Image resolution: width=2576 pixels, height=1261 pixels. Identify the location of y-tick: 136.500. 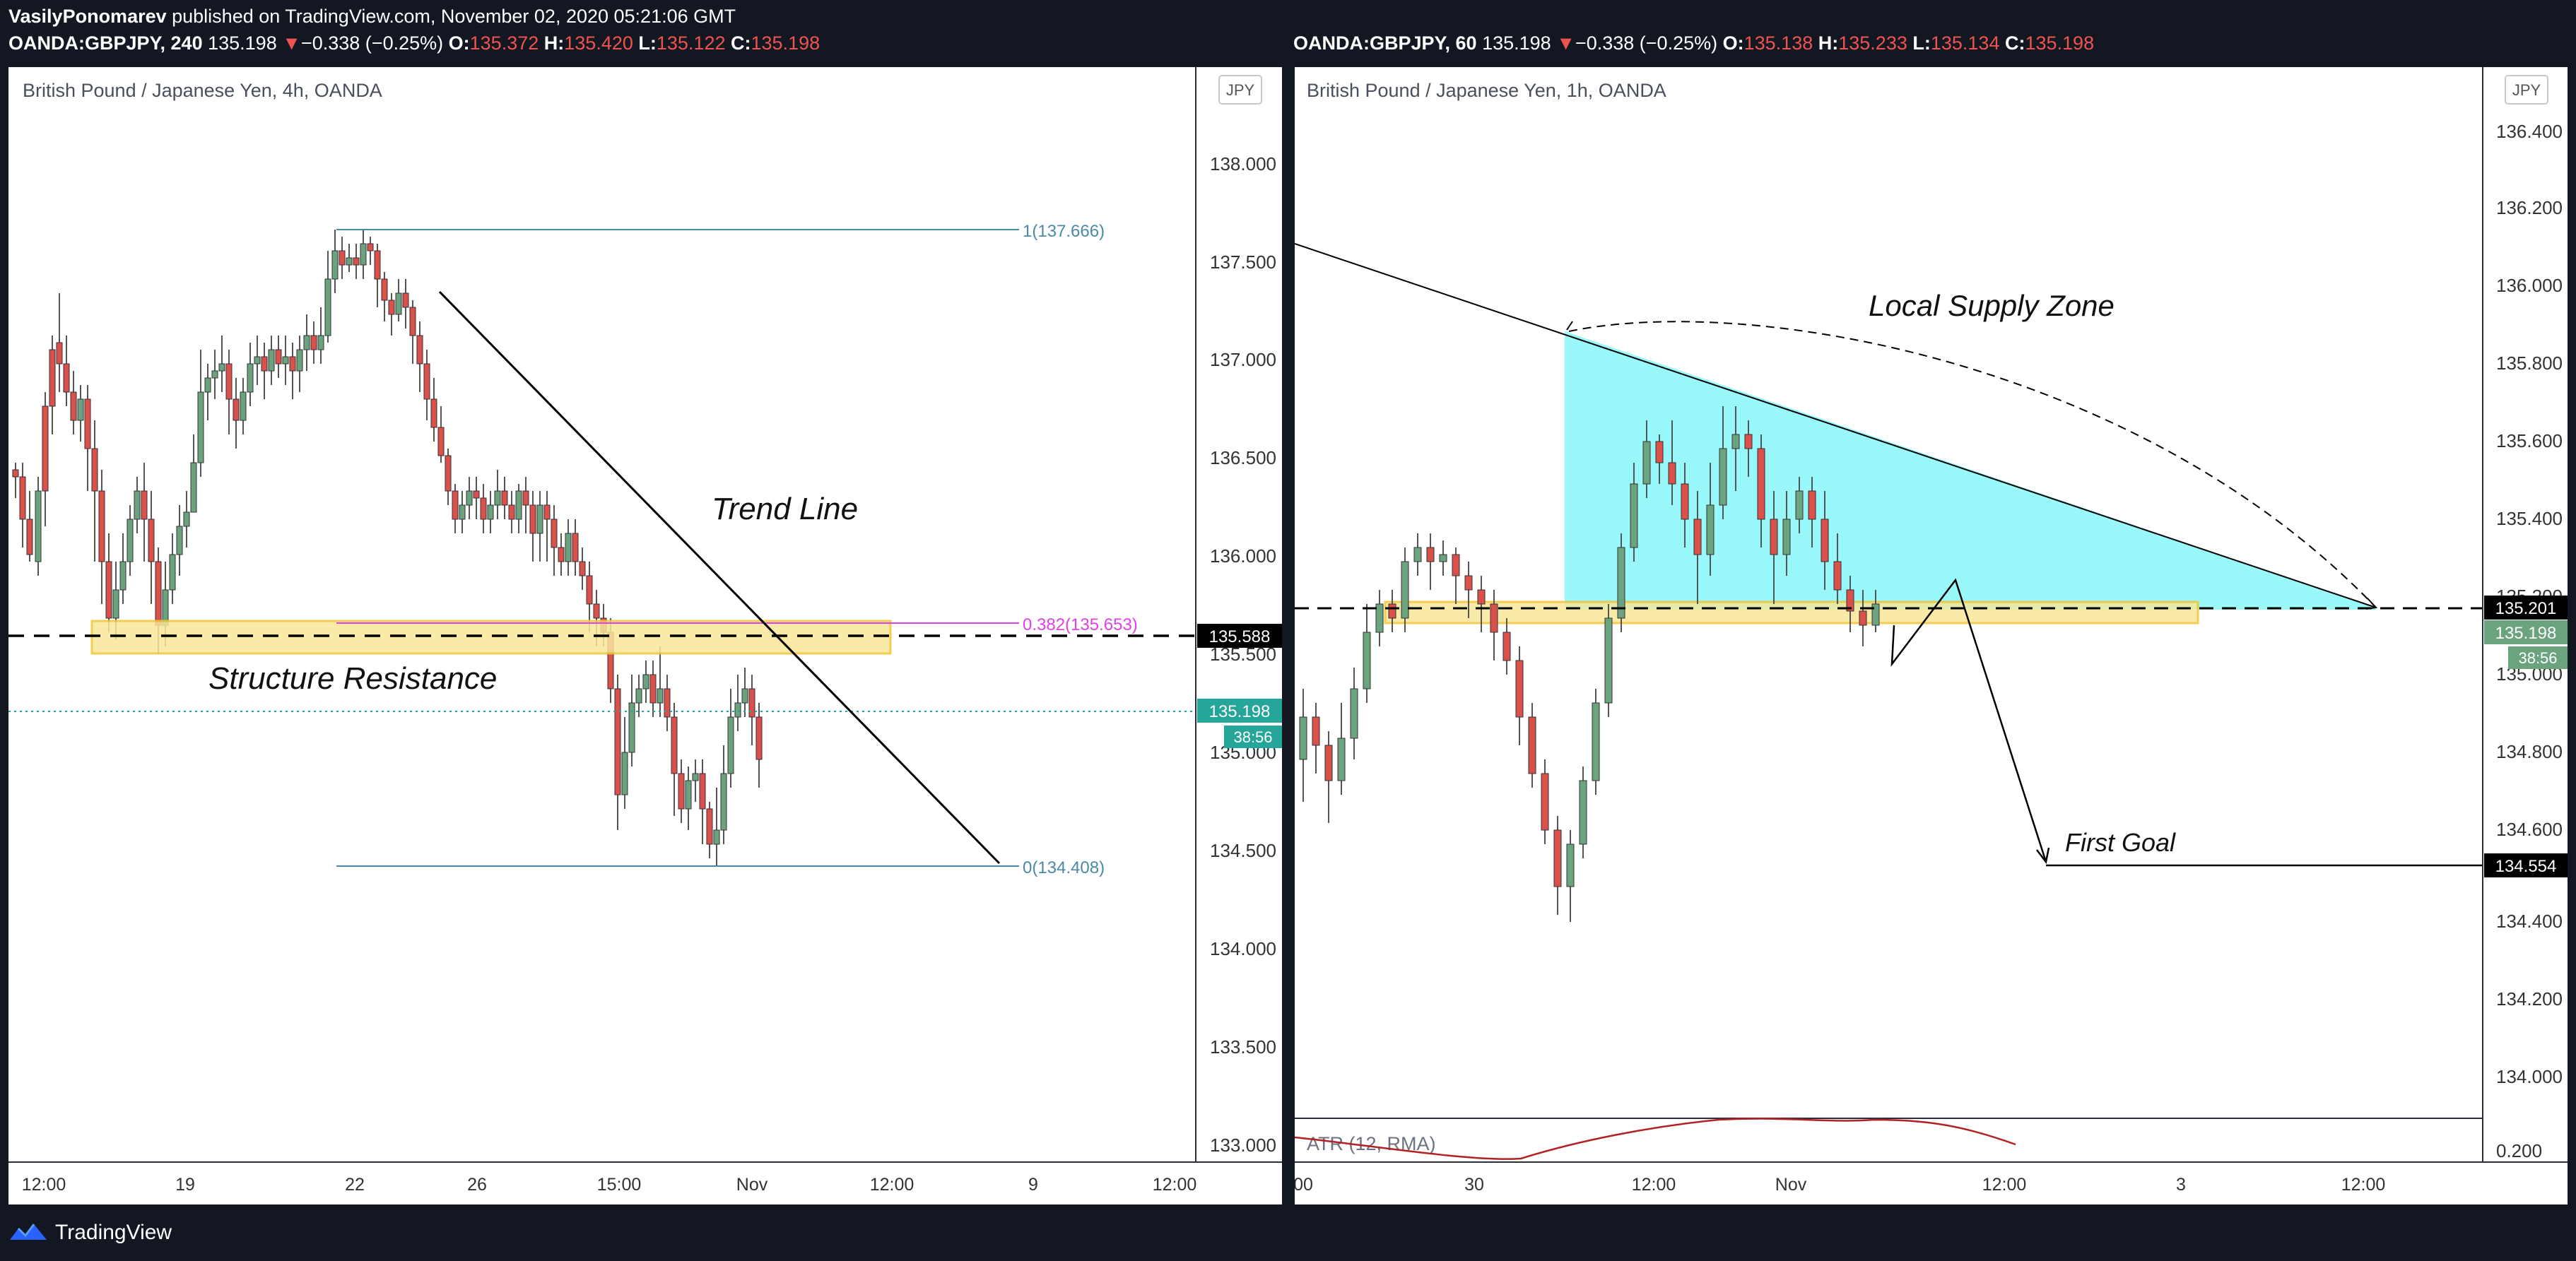
(1243, 457).